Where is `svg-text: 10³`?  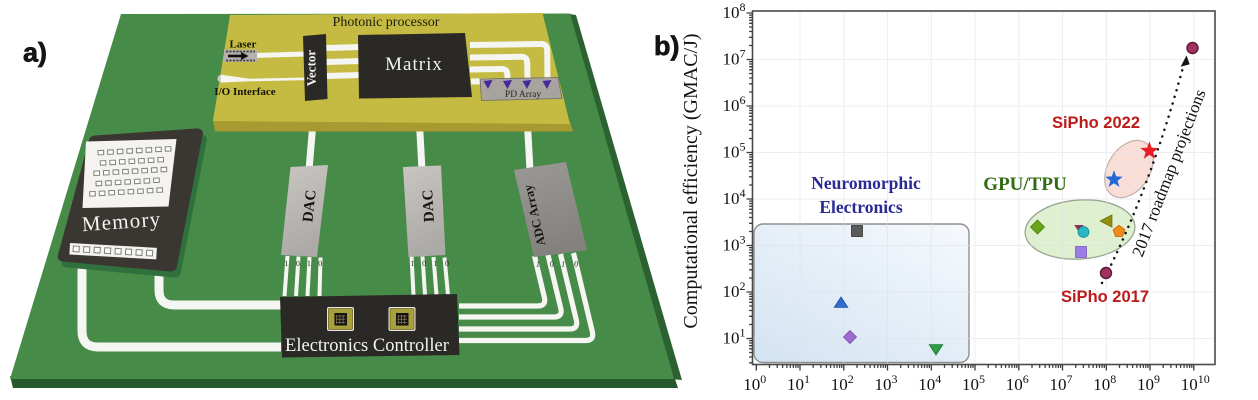 svg-text: 10³ is located at coordinates (734, 243).